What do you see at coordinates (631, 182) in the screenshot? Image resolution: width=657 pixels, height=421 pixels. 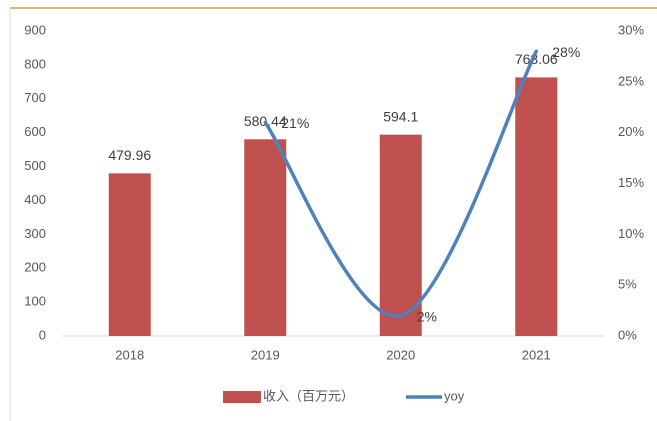 I see `y2-tick-label: 15%` at bounding box center [631, 182].